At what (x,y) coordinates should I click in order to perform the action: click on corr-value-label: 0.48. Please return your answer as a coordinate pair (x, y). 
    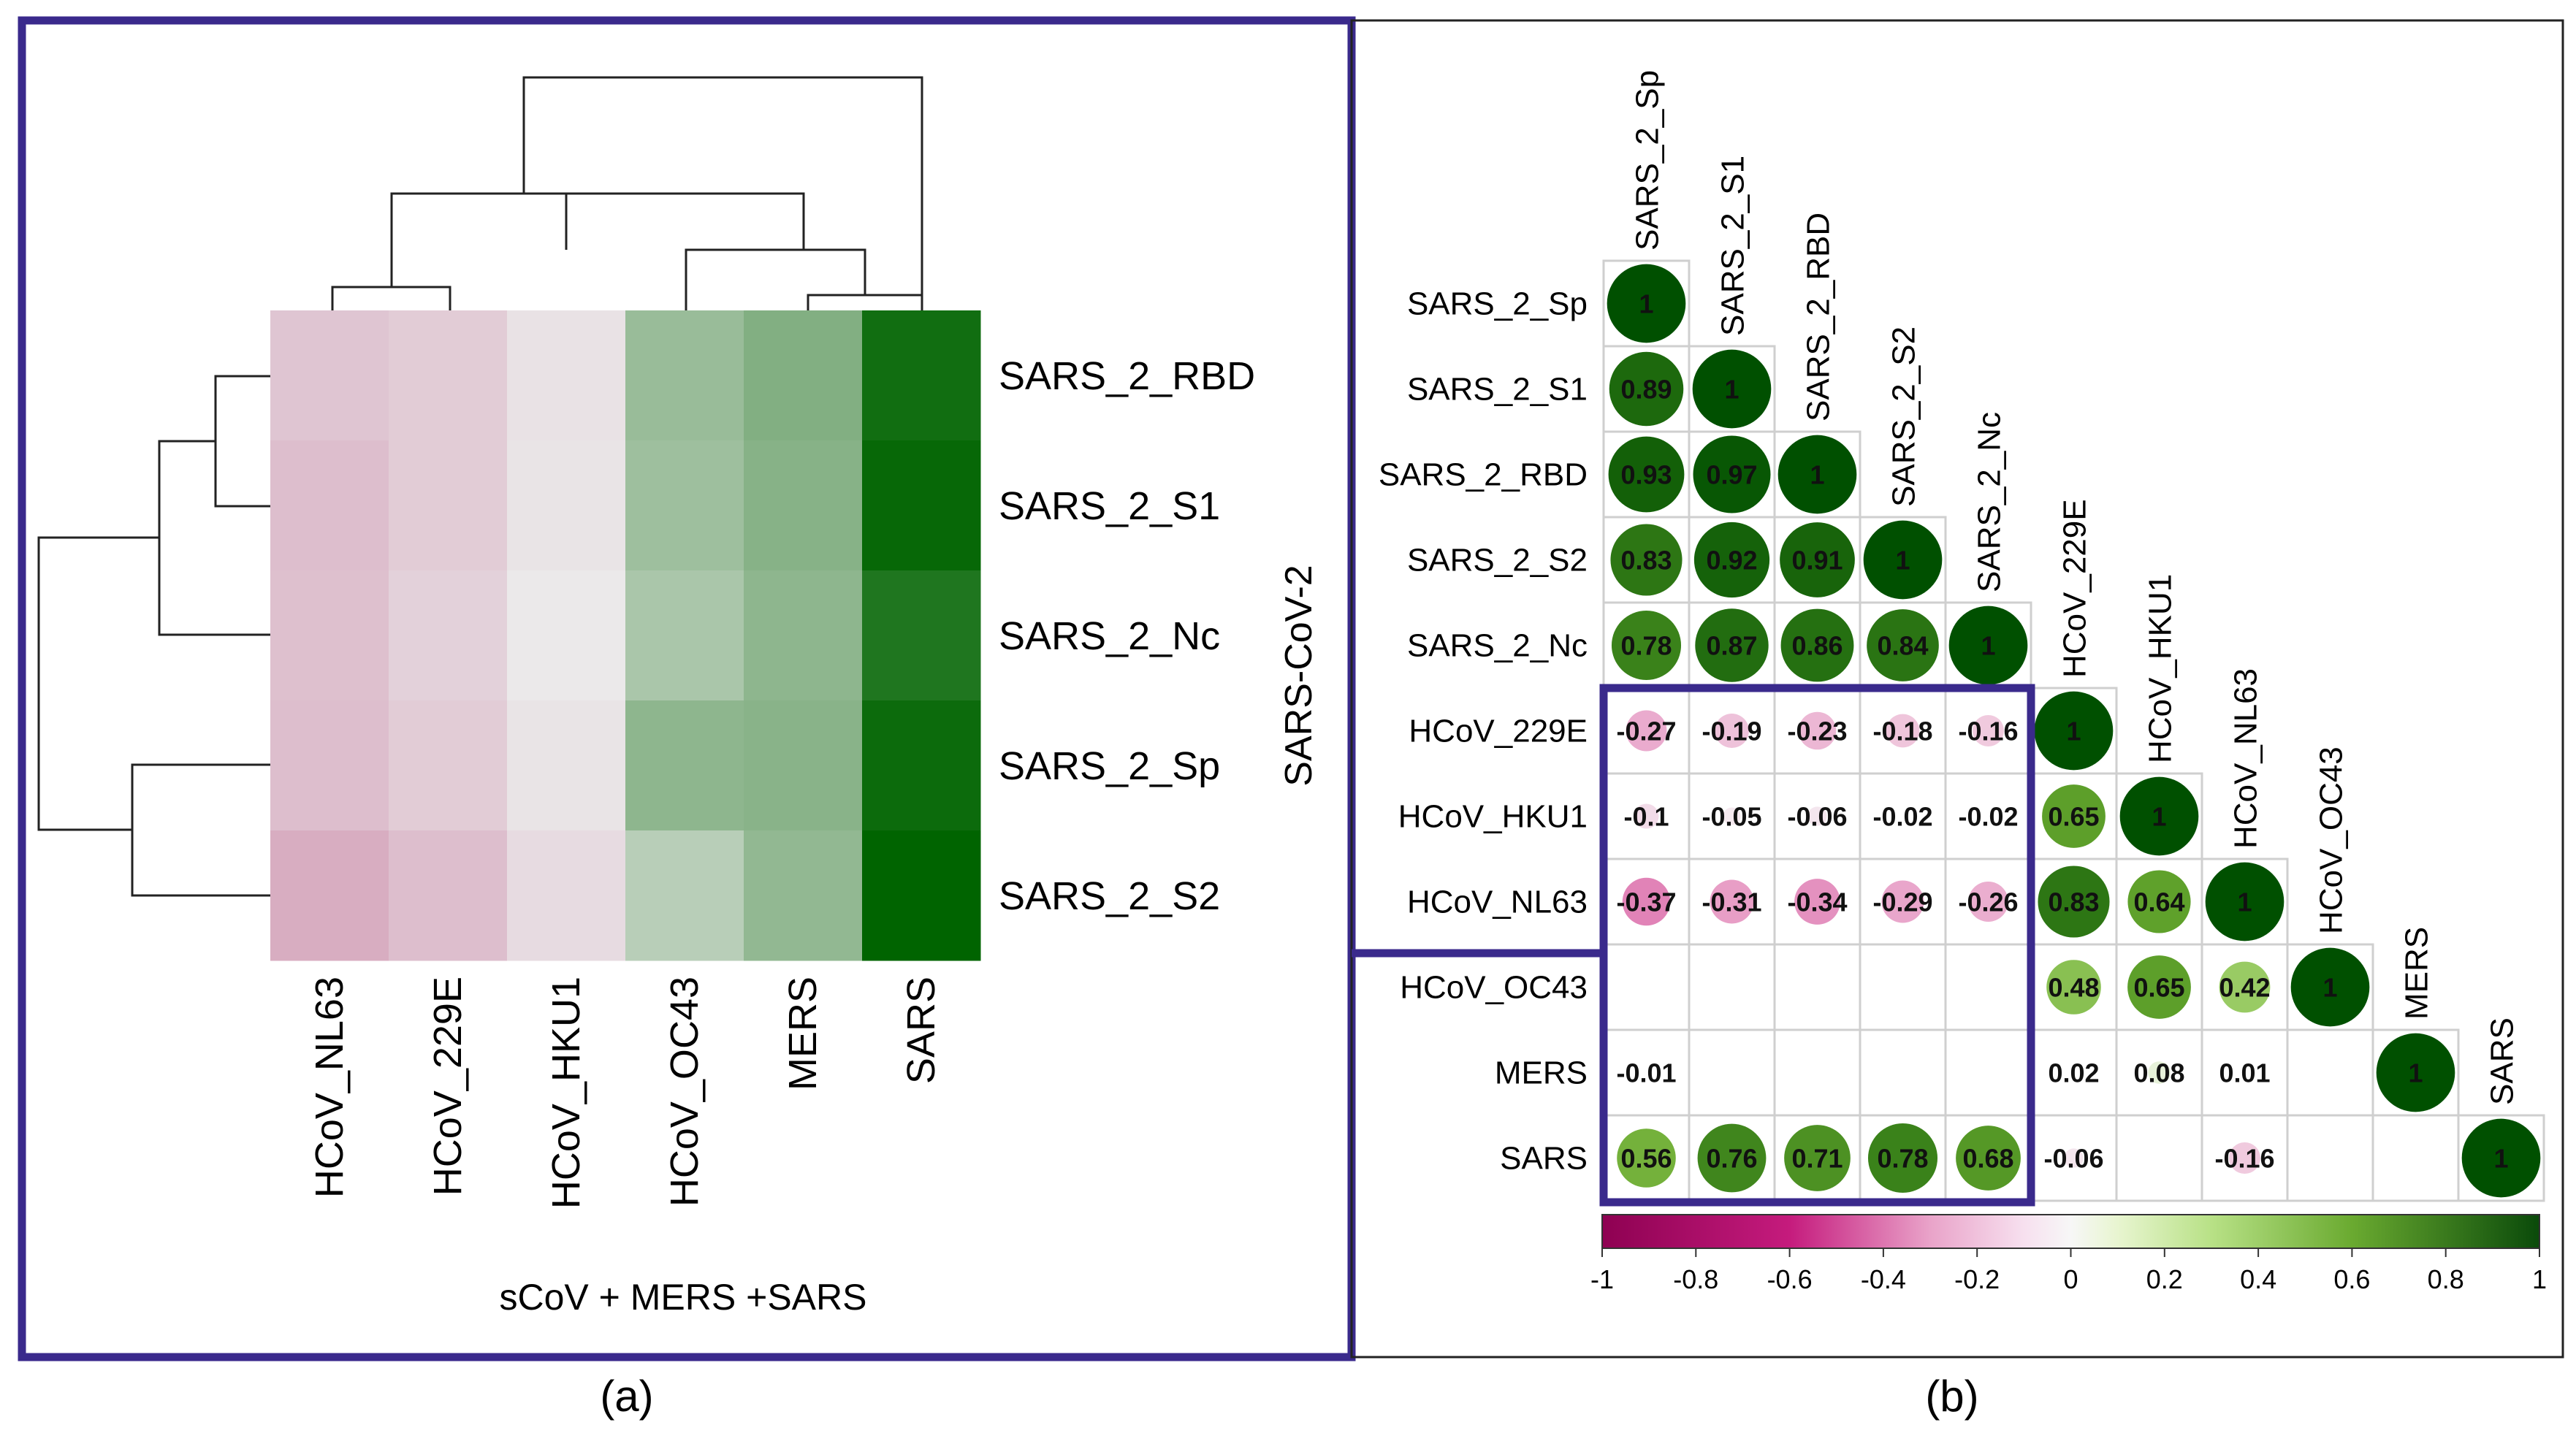
    Looking at the image, I should click on (2073, 988).